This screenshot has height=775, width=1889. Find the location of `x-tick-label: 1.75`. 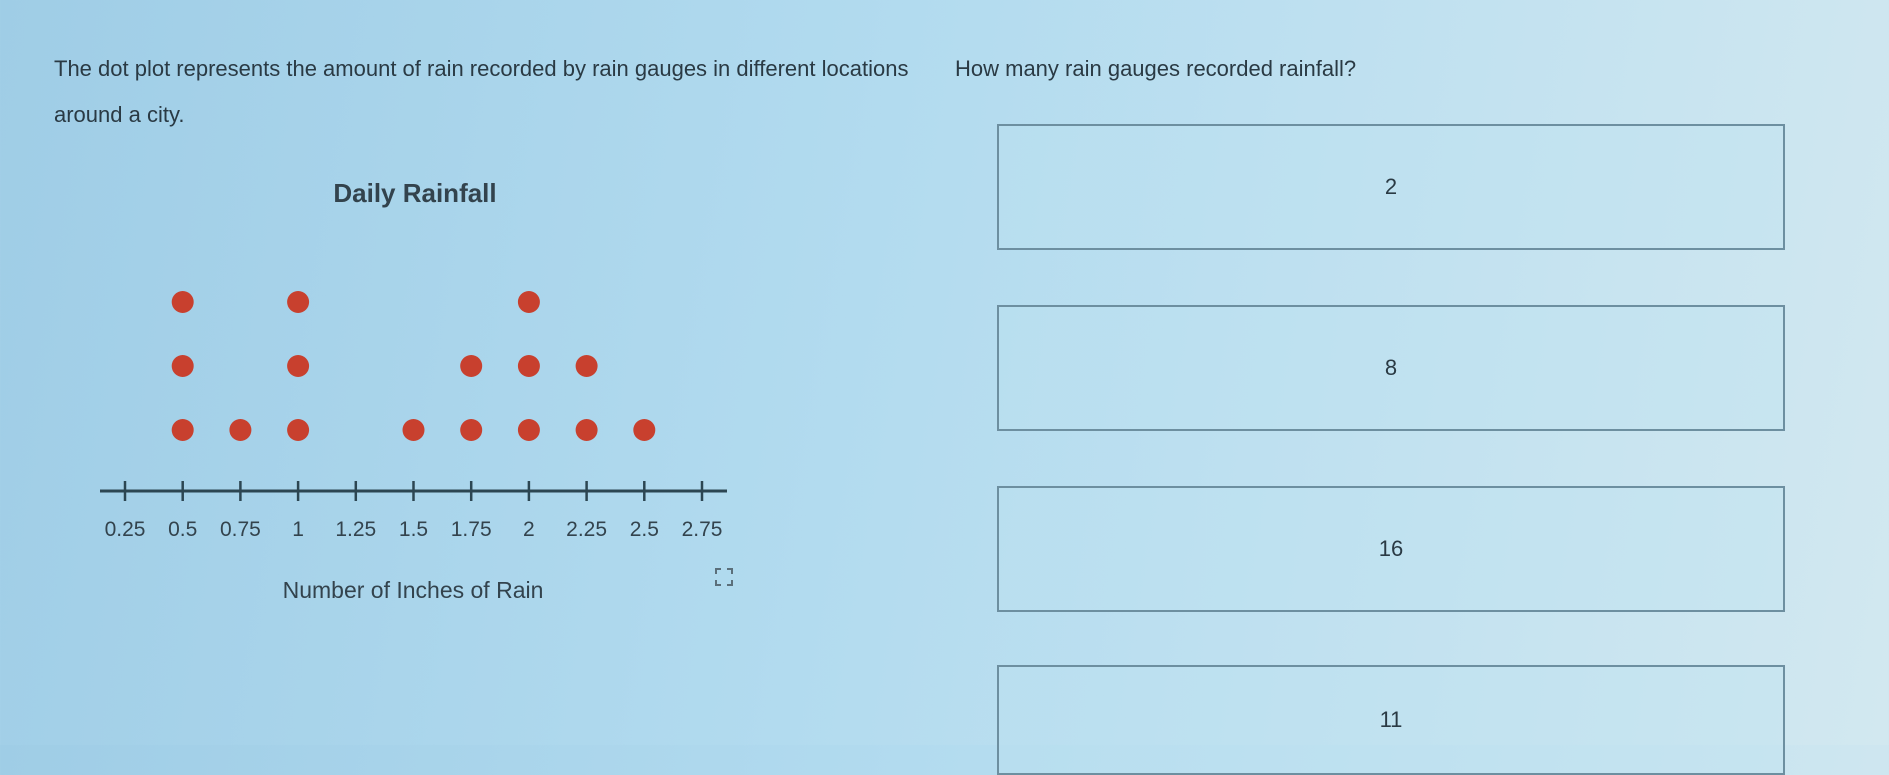

x-tick-label: 1.75 is located at coordinates (471, 529).